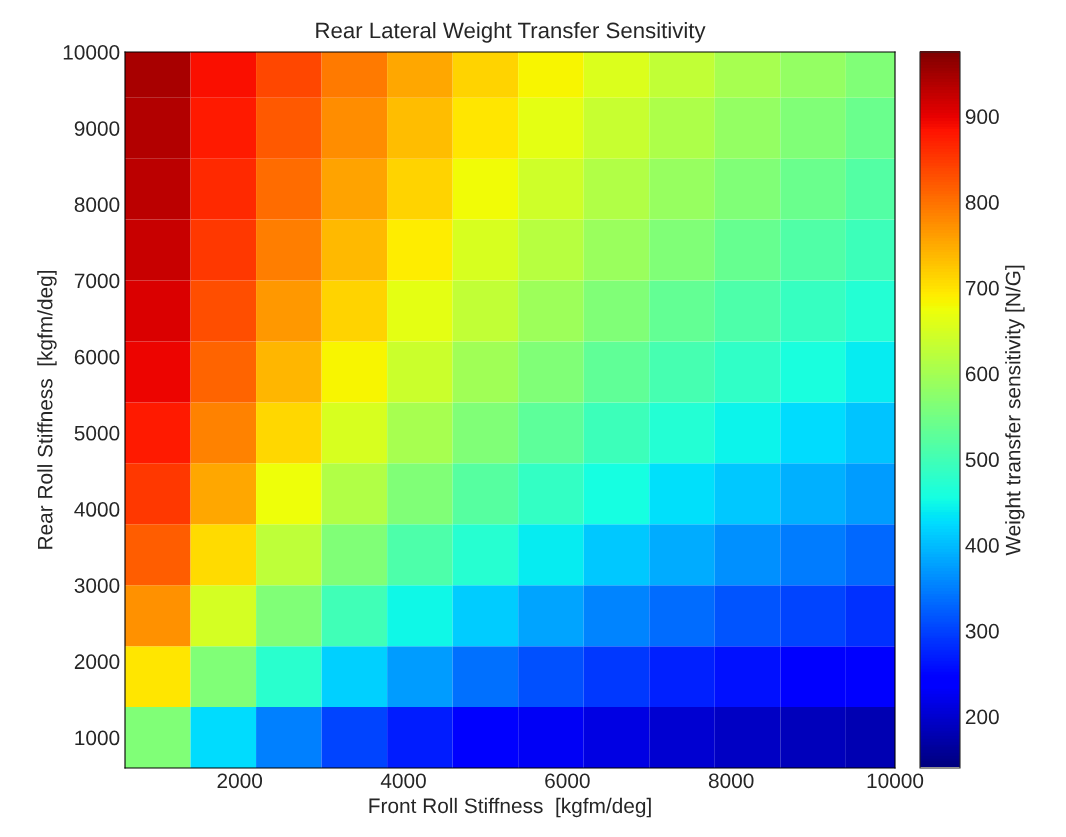 The image size is (1066, 837). What do you see at coordinates (731, 781) in the screenshot?
I see `x-tick-label: 8000` at bounding box center [731, 781].